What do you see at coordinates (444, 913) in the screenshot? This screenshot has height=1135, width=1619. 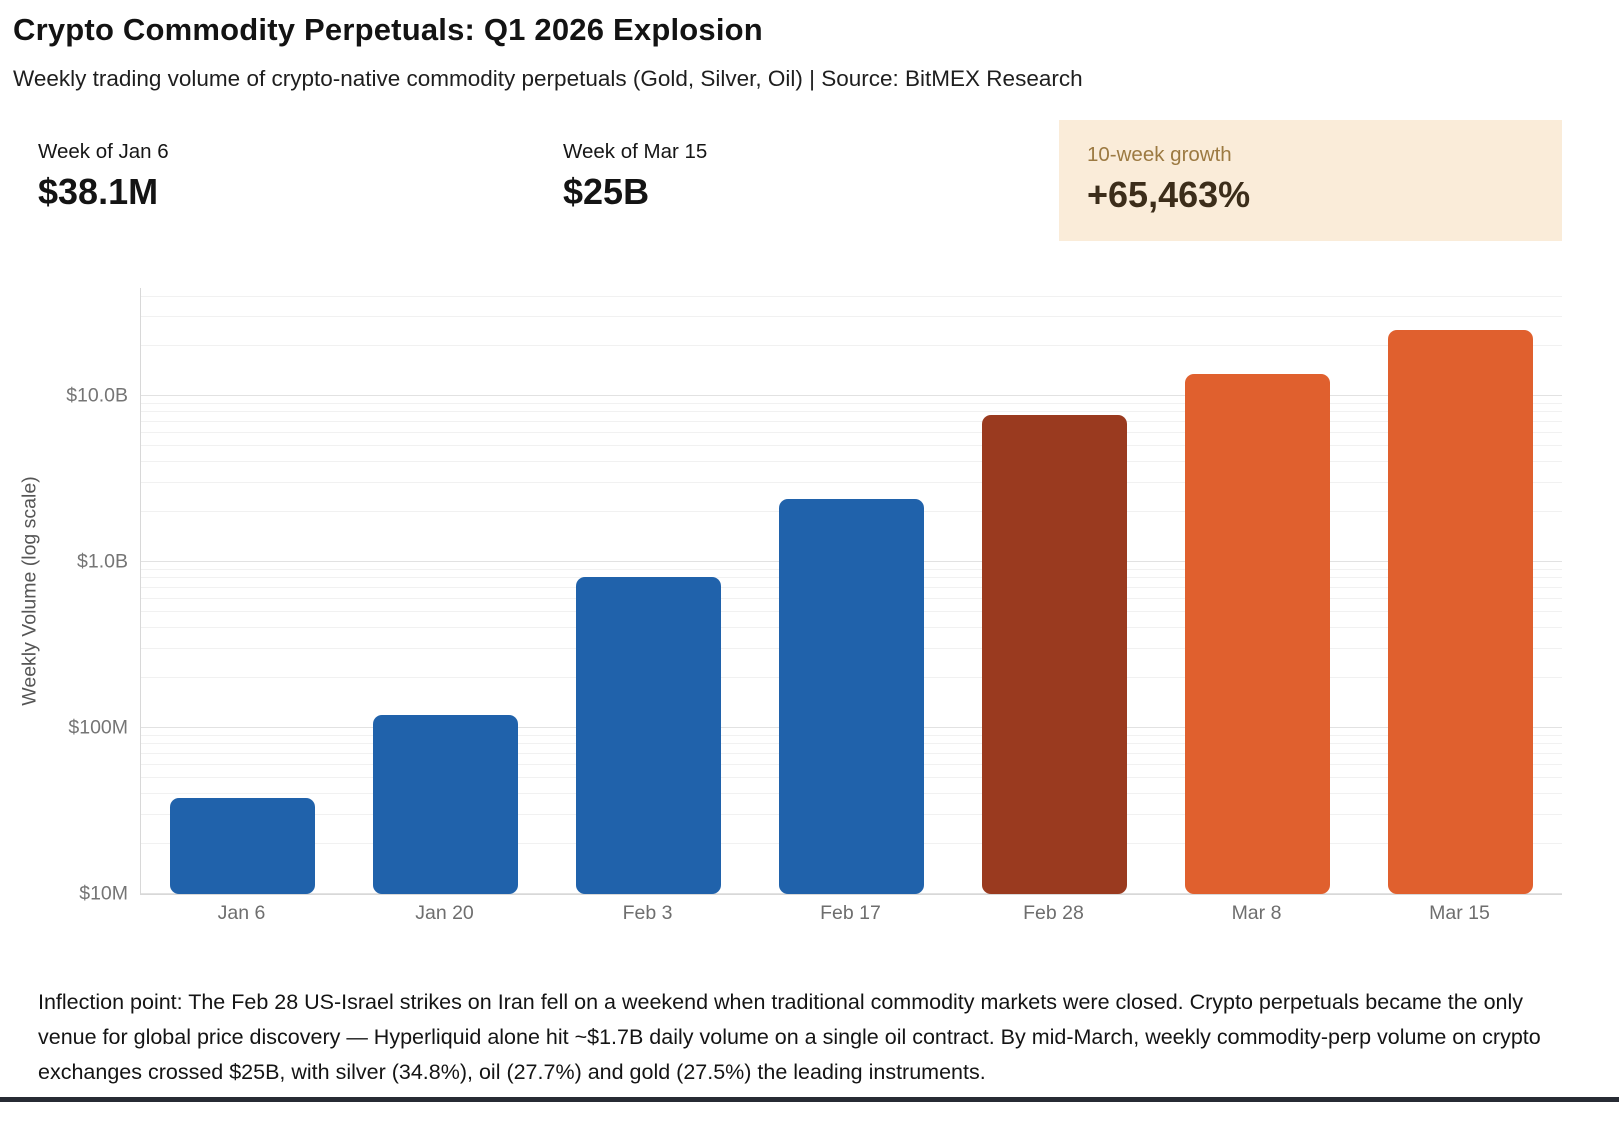 I see `x-tick-label: Jan 20` at bounding box center [444, 913].